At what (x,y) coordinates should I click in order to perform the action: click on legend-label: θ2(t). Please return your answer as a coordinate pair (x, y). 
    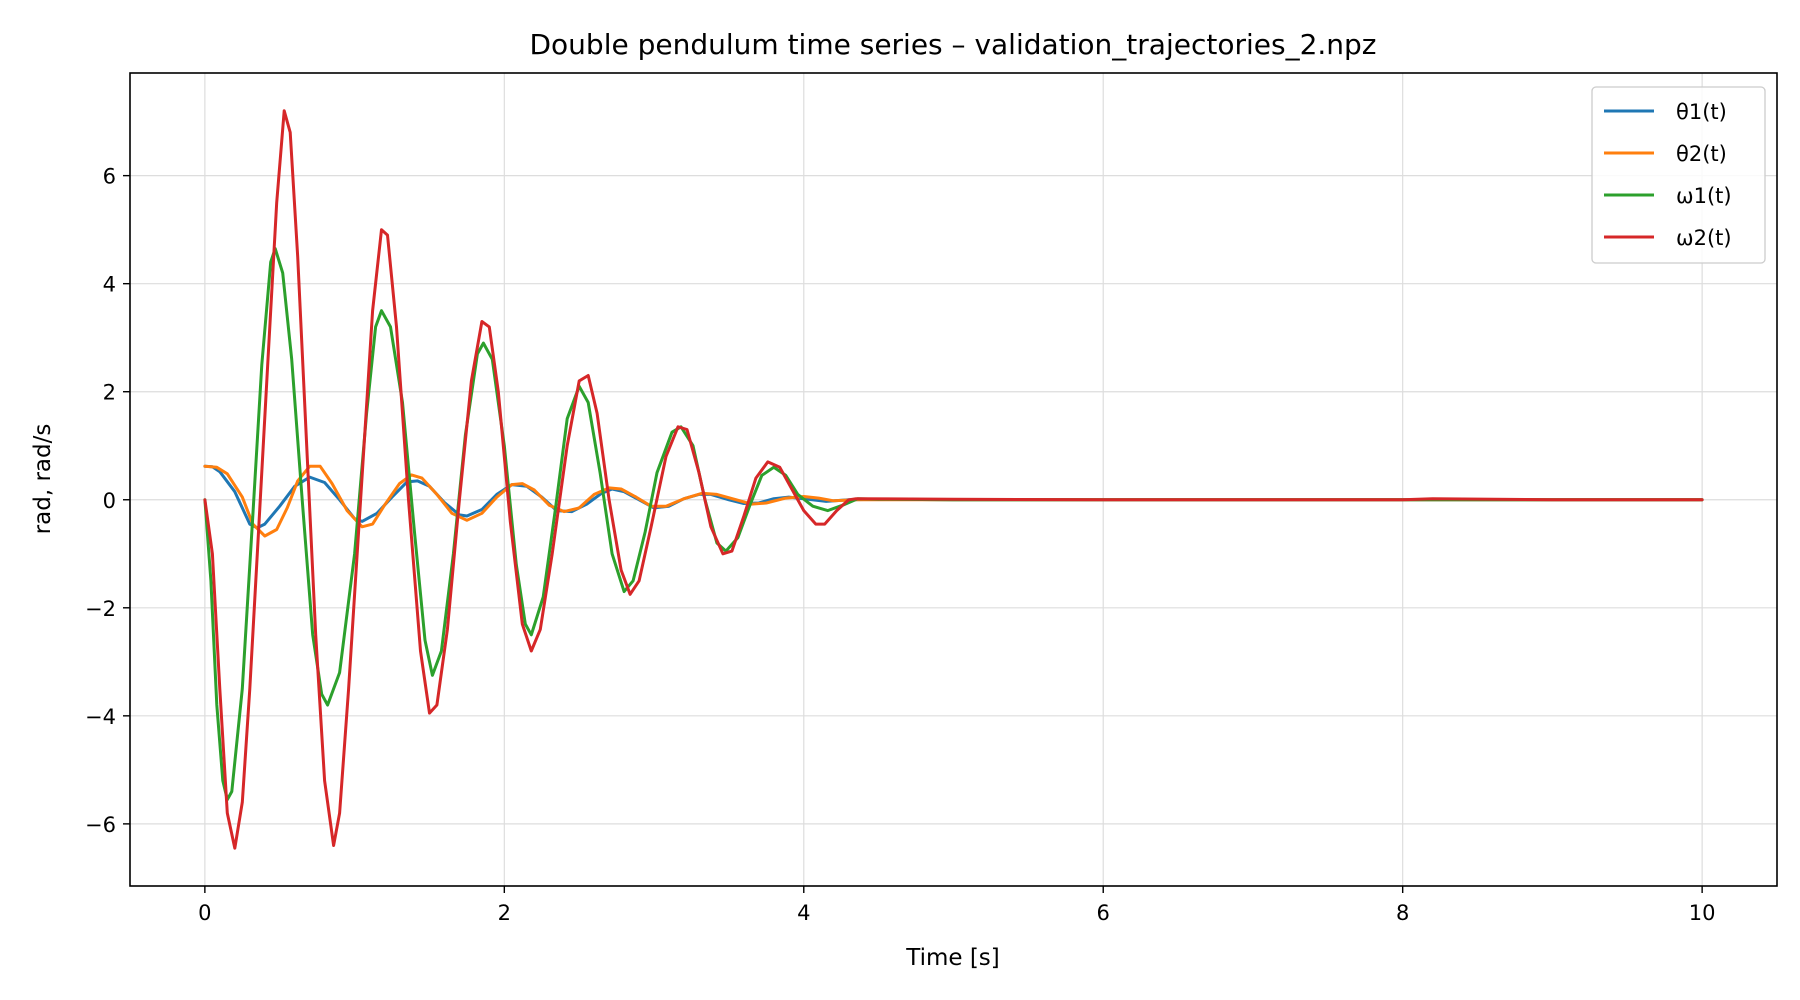
    Looking at the image, I should click on (1701, 154).